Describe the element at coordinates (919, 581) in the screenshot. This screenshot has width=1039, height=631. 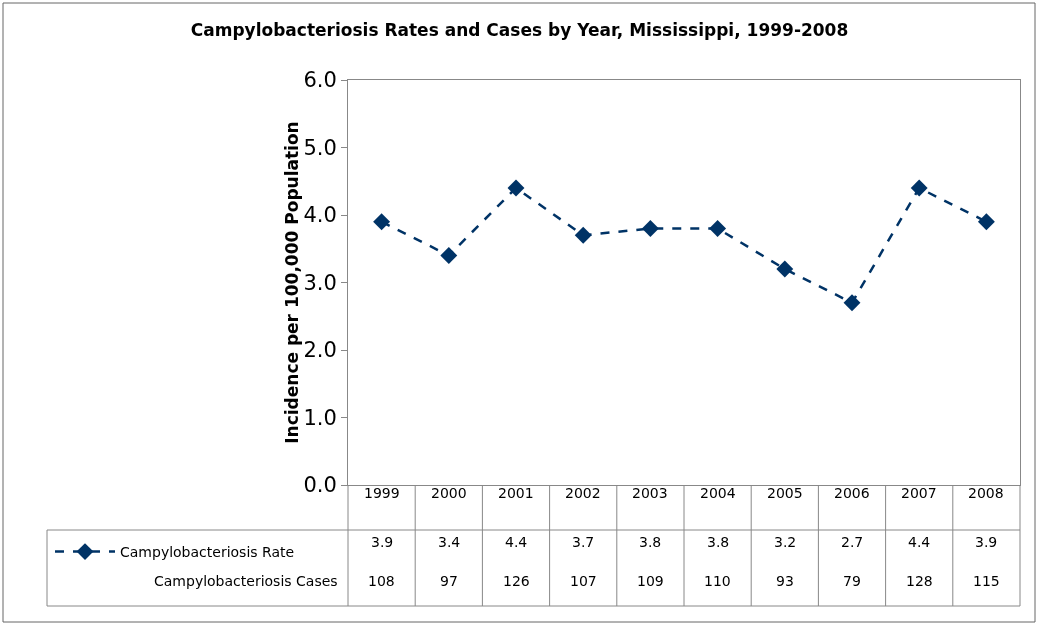
I see `text: 128` at that location.